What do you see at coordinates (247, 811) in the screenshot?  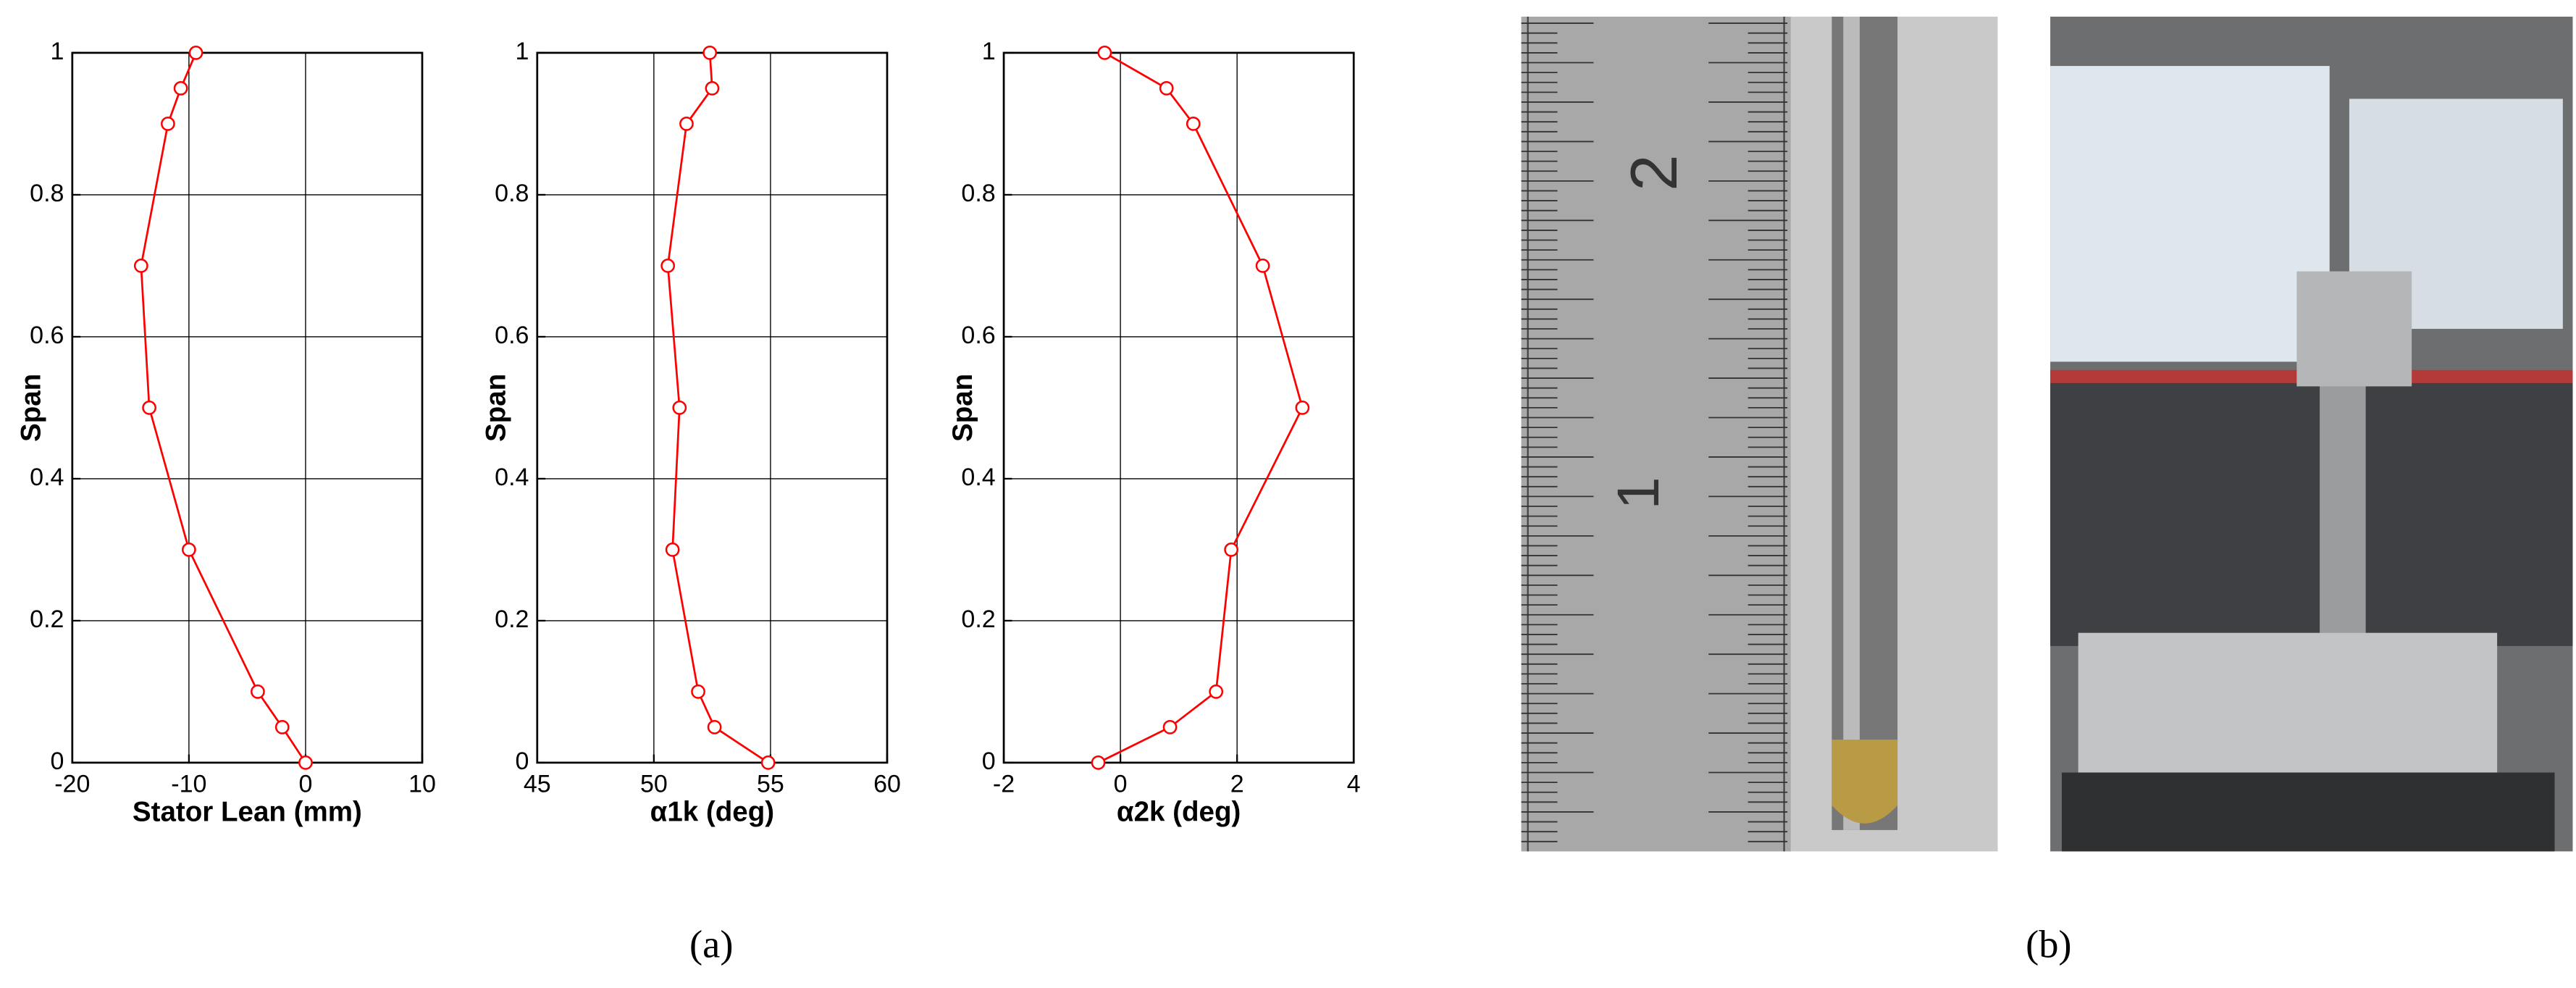 I see `x-axis-label: Stator Lean (mm)` at bounding box center [247, 811].